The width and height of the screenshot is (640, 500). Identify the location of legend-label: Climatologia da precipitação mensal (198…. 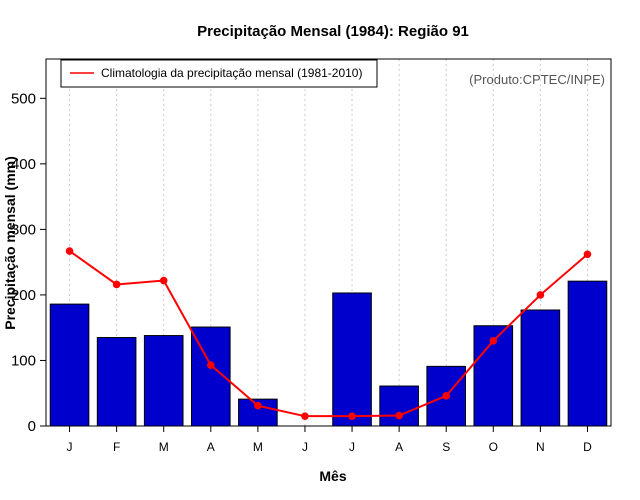
(231, 73).